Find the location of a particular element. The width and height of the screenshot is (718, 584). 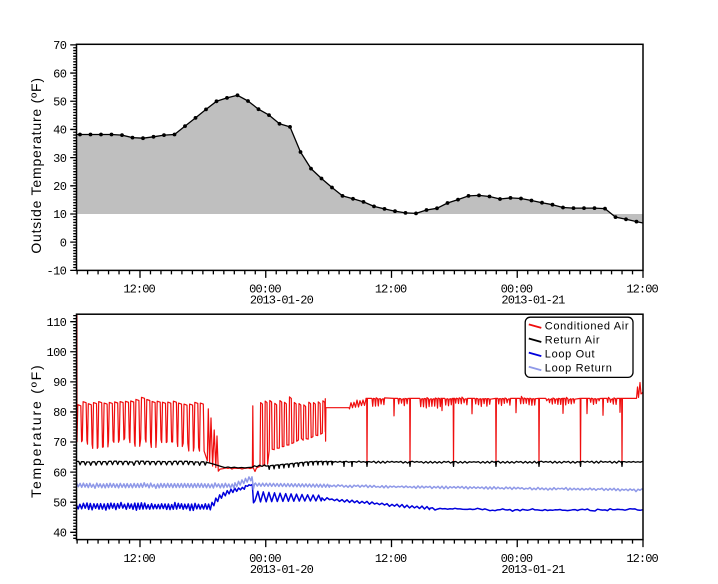

svg-text: 10 is located at coordinates (60, 215).